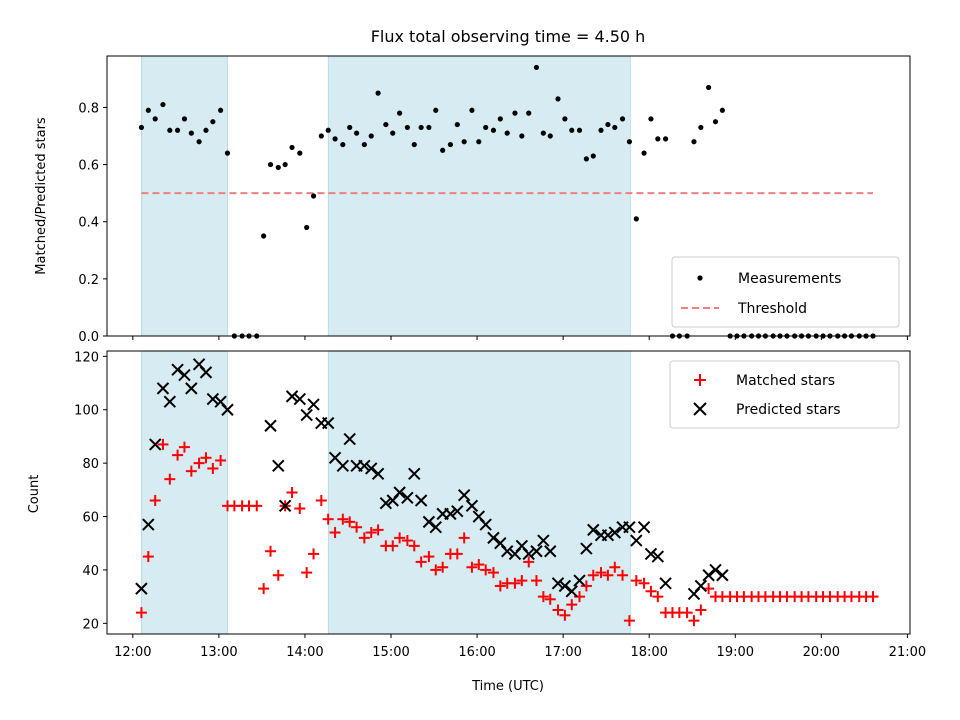  I want to click on y-tick-label: 0.6, so click(88, 166).